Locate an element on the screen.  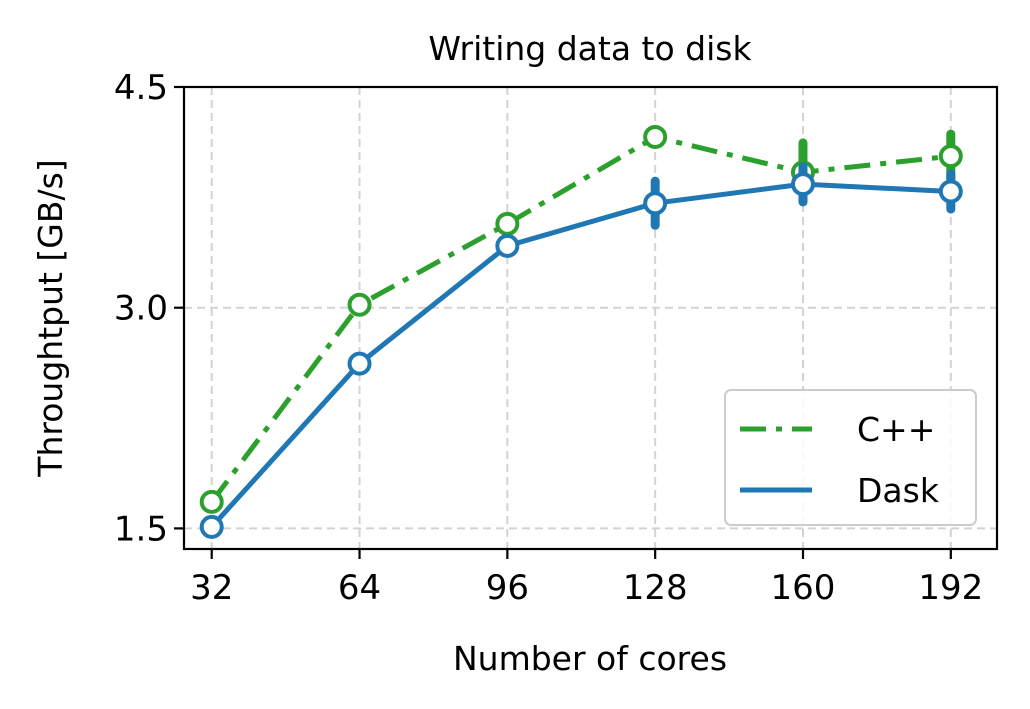
legend-label-dask: Dask is located at coordinates (898, 490).